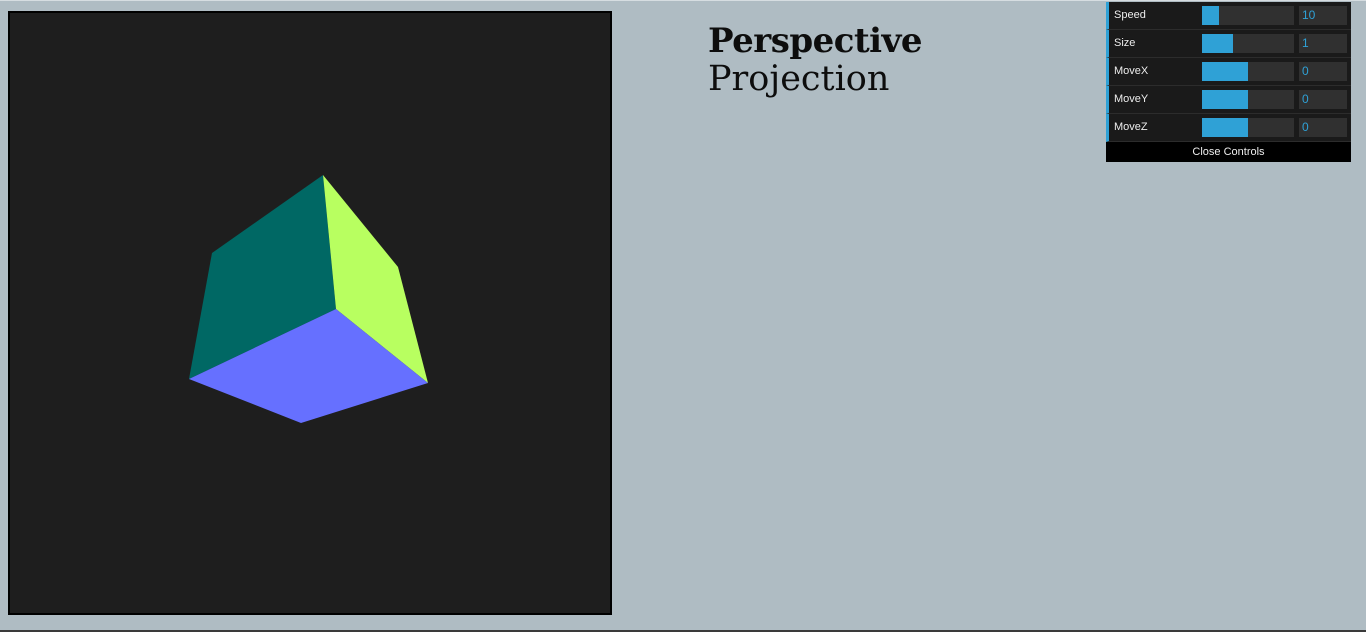 The image size is (1366, 632). What do you see at coordinates (1228, 152) in the screenshot?
I see `close-controls-button: Close Controls` at bounding box center [1228, 152].